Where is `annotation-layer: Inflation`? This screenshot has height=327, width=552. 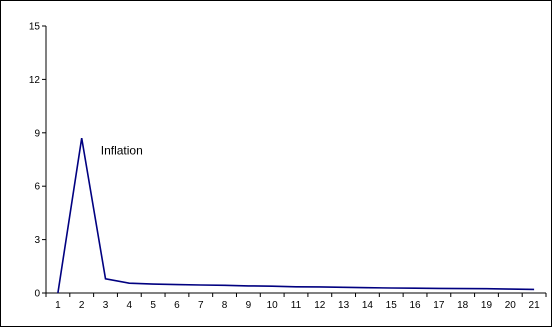 annotation-layer: Inflation is located at coordinates (122, 151).